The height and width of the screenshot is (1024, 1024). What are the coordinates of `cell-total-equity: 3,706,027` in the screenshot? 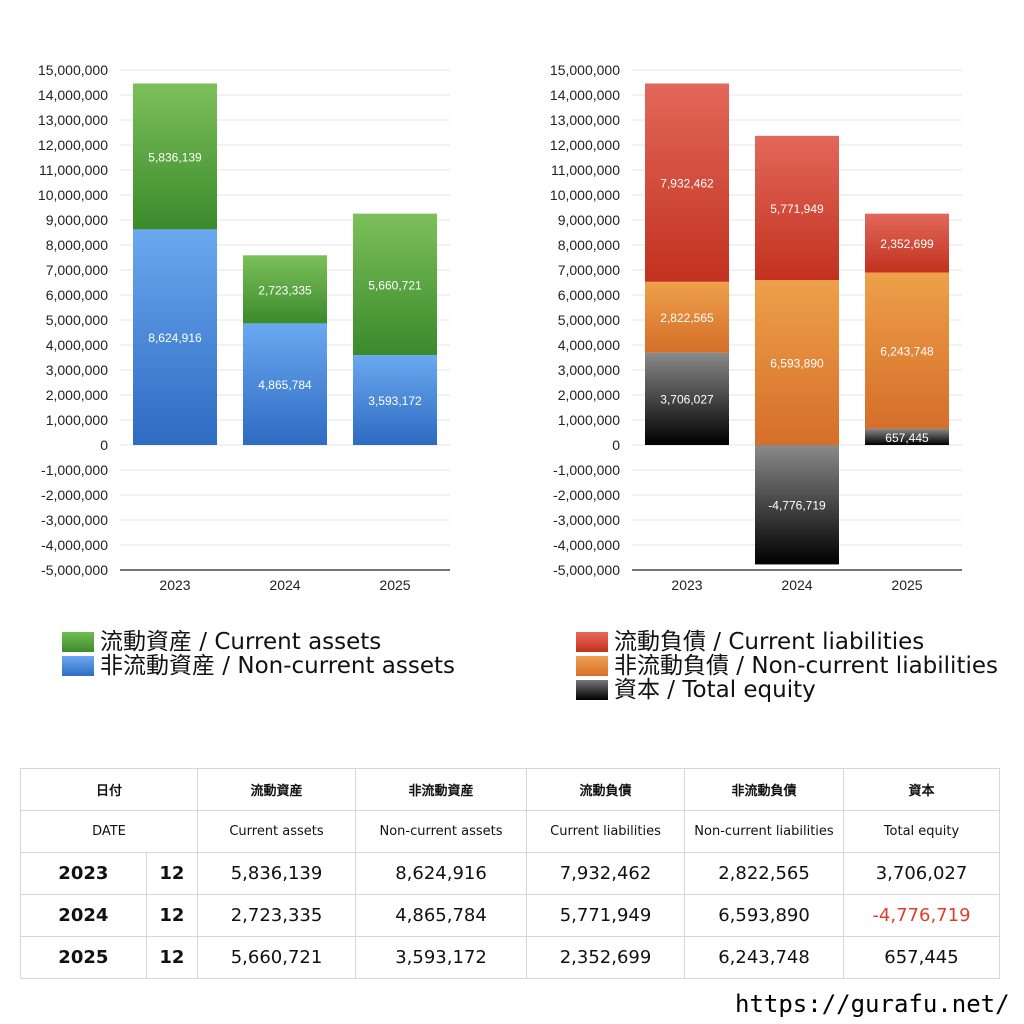 It's located at (921, 873).